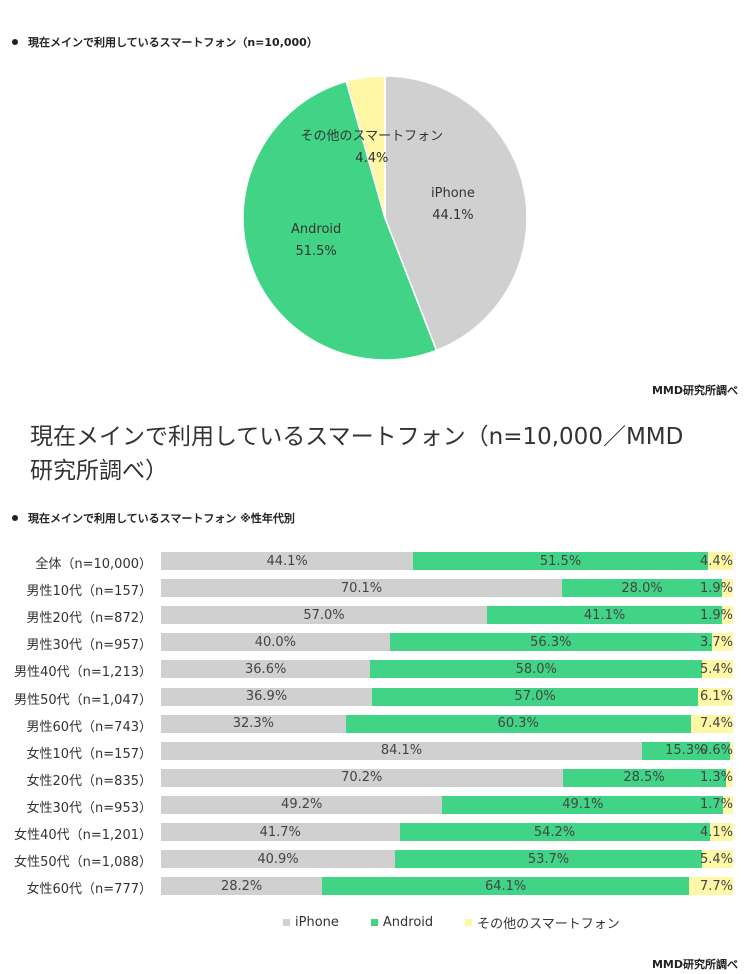 The height and width of the screenshot is (974, 750). I want to click on pie-label-other: その他のスマートフォン 4.4%, so click(372, 148).